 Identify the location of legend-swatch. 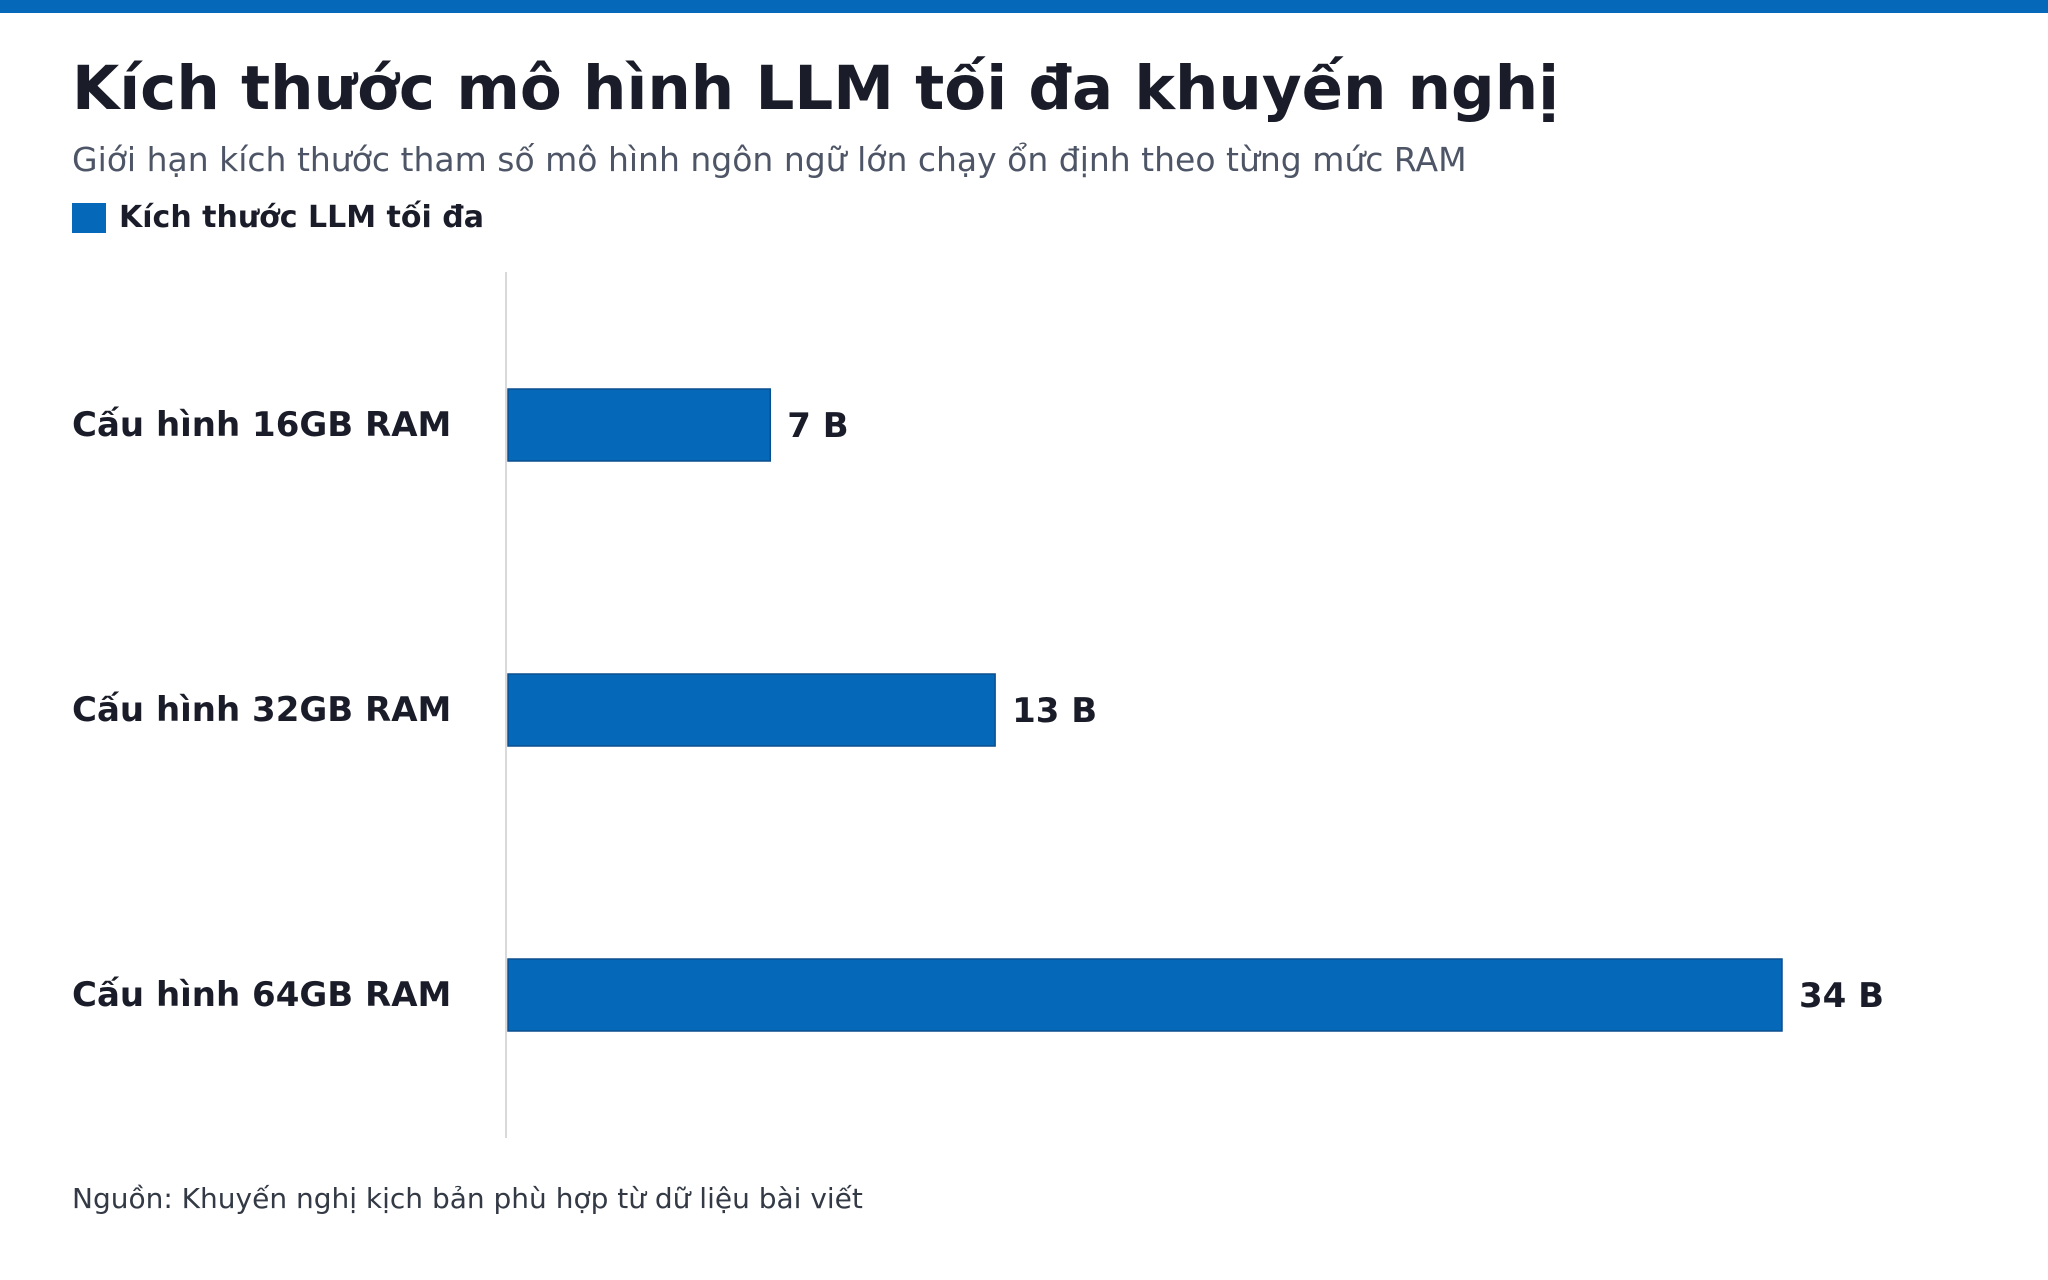
(89, 217).